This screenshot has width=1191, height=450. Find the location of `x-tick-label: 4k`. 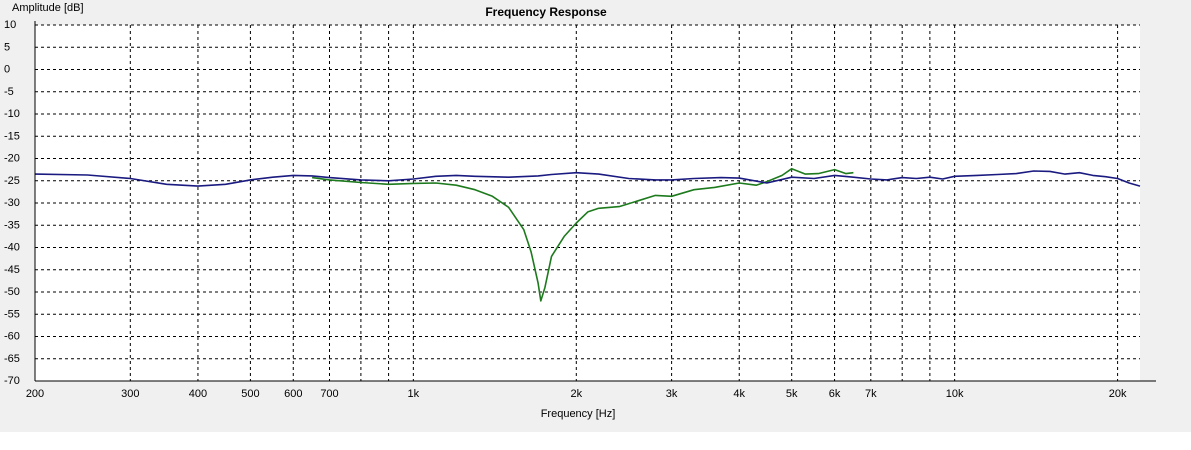

x-tick-label: 4k is located at coordinates (739, 394).